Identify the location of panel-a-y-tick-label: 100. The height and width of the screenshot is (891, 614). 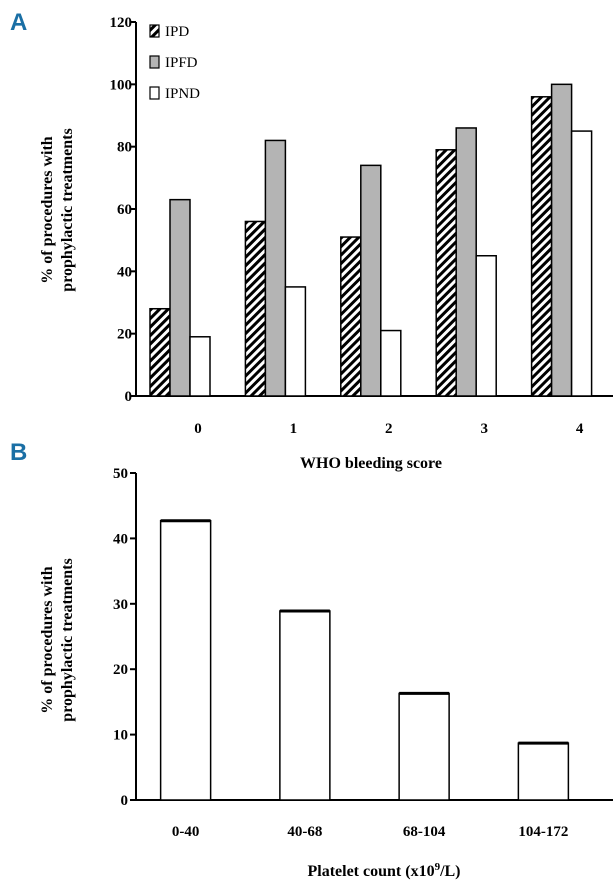
(121, 85).